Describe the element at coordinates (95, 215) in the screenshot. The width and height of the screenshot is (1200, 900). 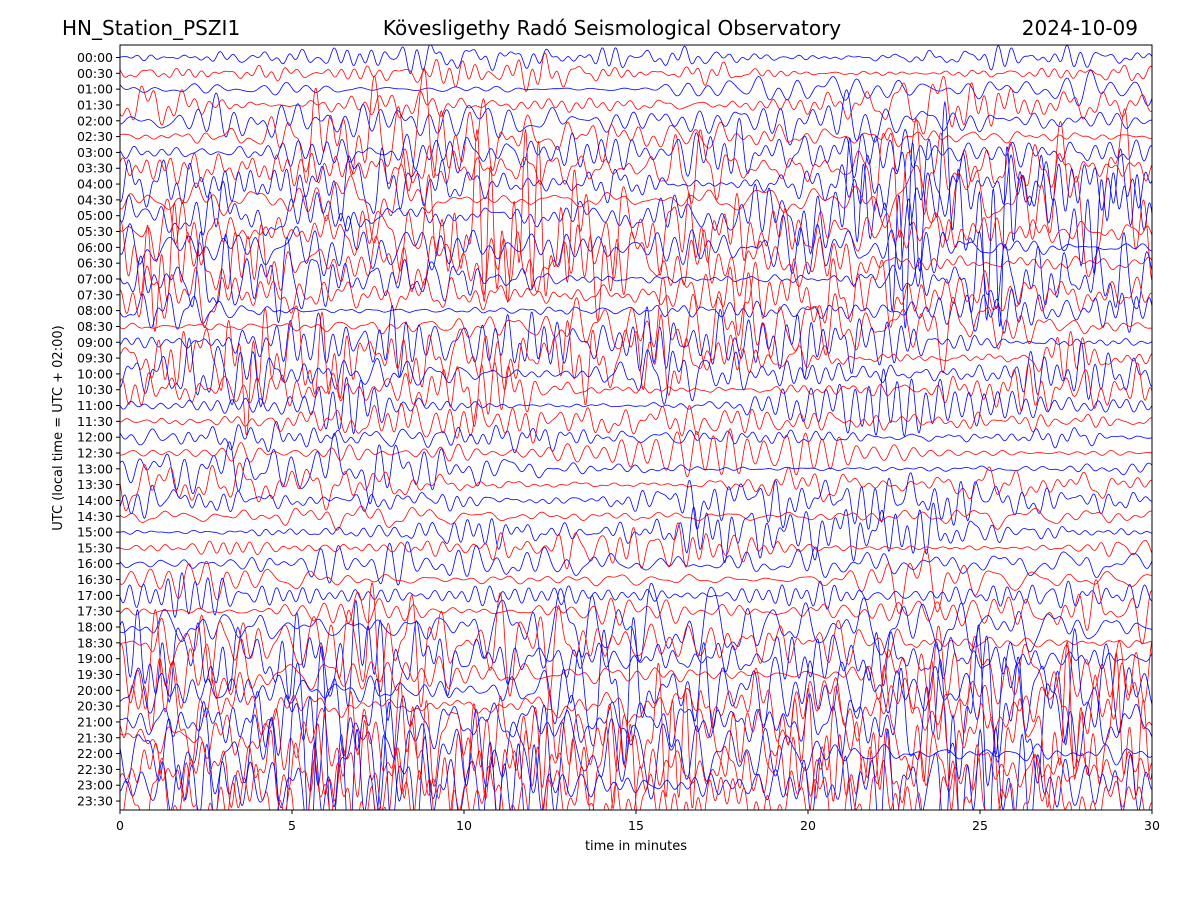
I see `y-tick-label: 05:00` at that location.